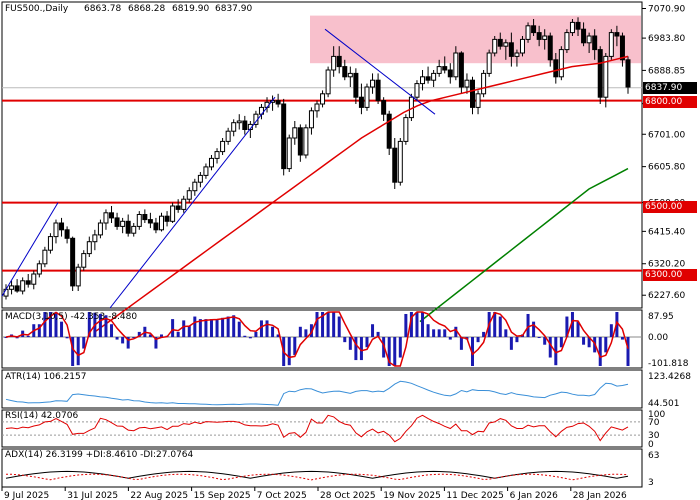  I want to click on macd-signal-line, so click(317, 339).